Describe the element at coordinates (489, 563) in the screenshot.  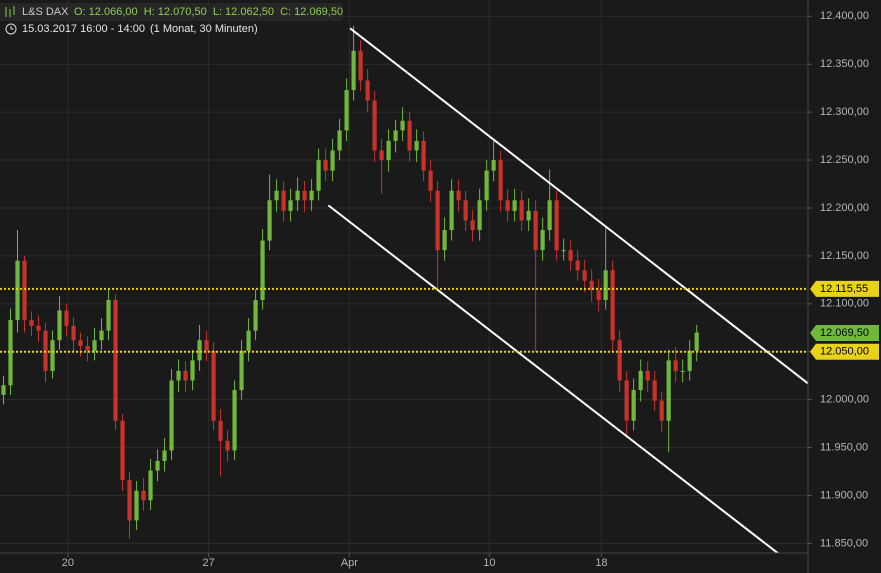
I see `x-tick-label: 10` at that location.